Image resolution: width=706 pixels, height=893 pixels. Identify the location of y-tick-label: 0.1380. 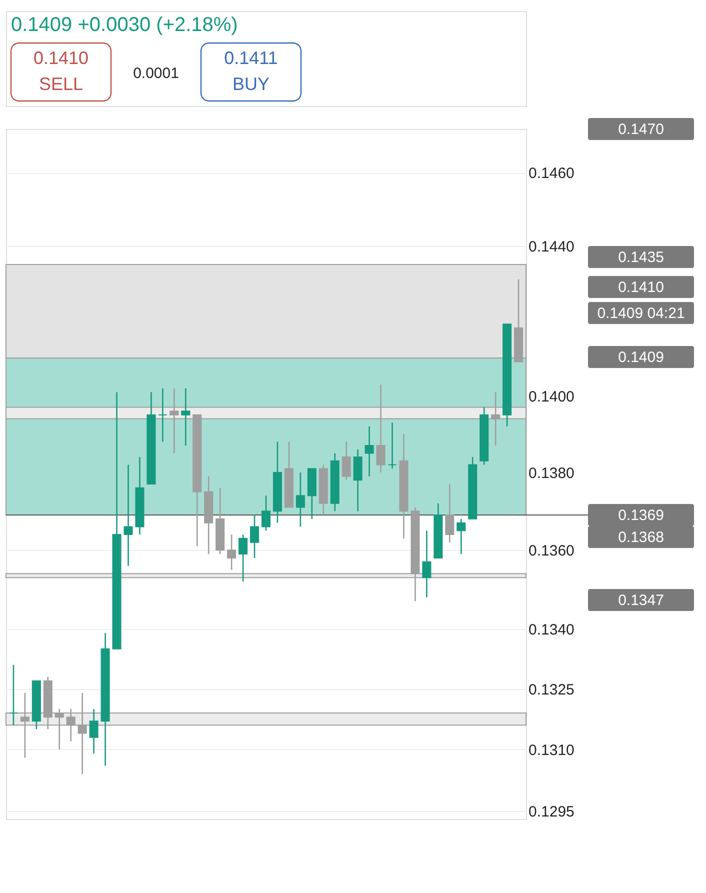
(551, 473).